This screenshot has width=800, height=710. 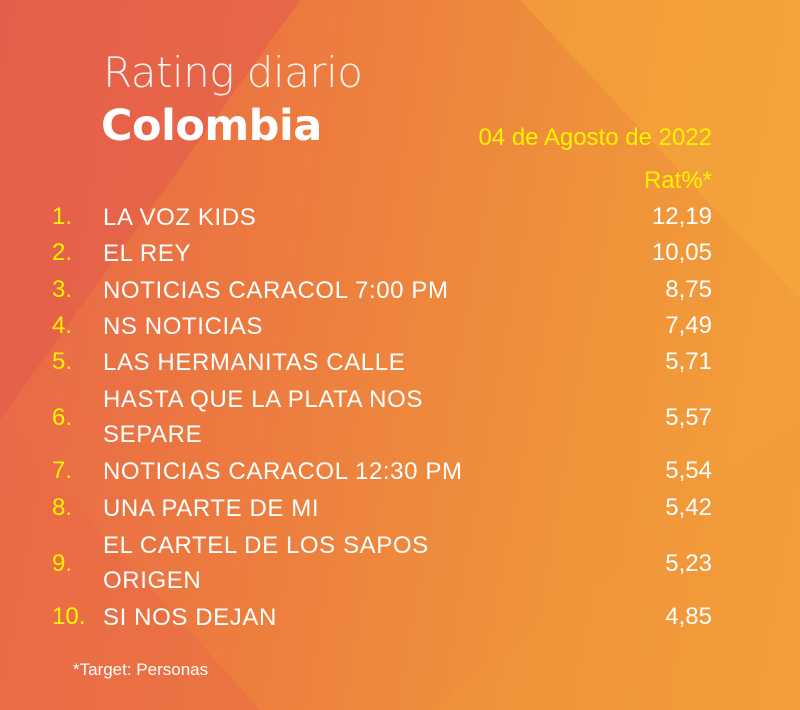 I want to click on rank-number: 2., so click(x=62, y=252).